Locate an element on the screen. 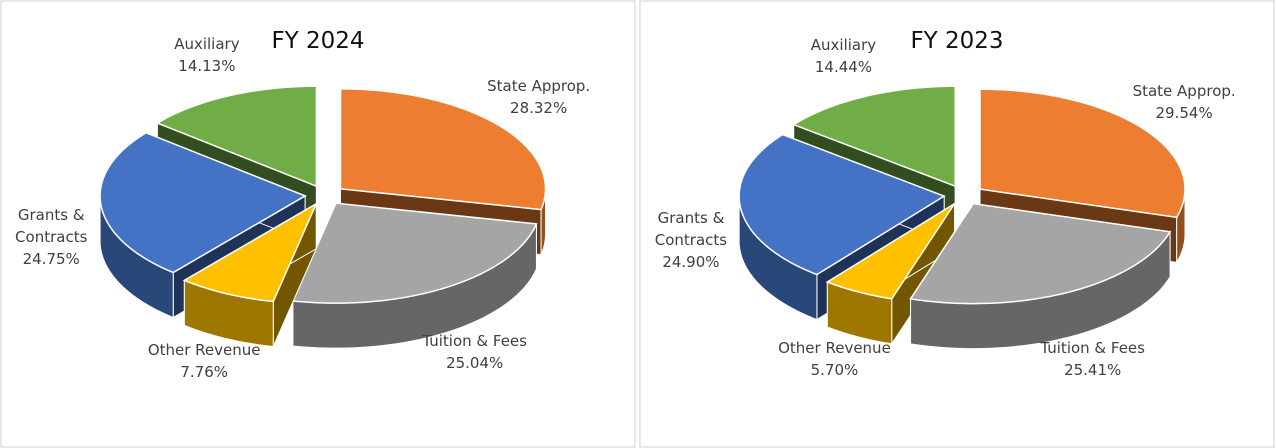 The height and width of the screenshot is (448, 1276). value-label: 24.90% is located at coordinates (691, 262).